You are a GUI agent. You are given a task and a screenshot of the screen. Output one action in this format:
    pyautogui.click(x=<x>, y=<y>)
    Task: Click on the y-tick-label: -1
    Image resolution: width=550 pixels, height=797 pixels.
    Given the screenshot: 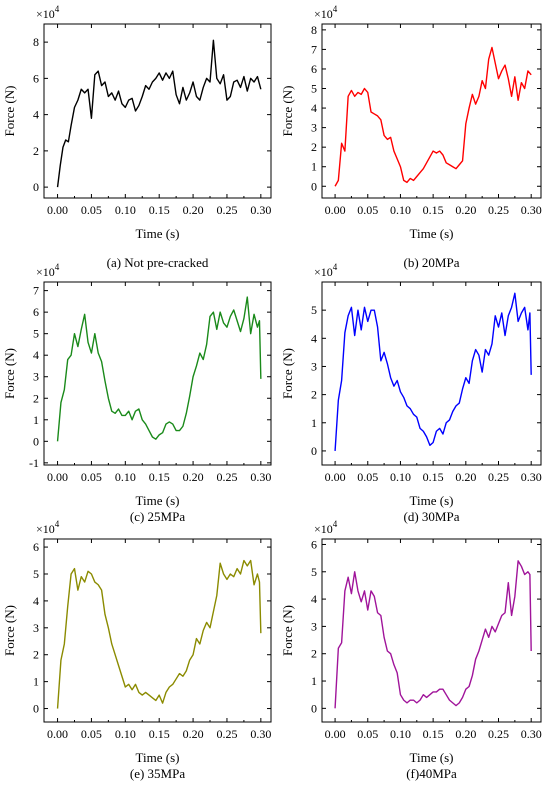 What is the action you would take?
    pyautogui.click(x=34, y=463)
    